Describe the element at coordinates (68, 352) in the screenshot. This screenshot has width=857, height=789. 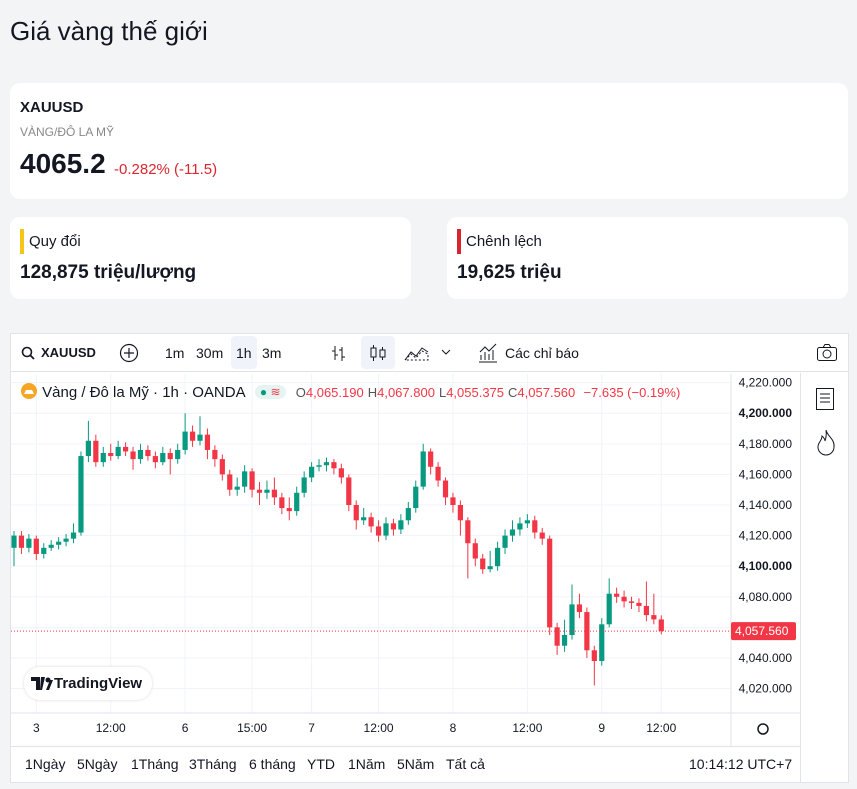
I see `toolbar-symbol: XAUUSD` at that location.